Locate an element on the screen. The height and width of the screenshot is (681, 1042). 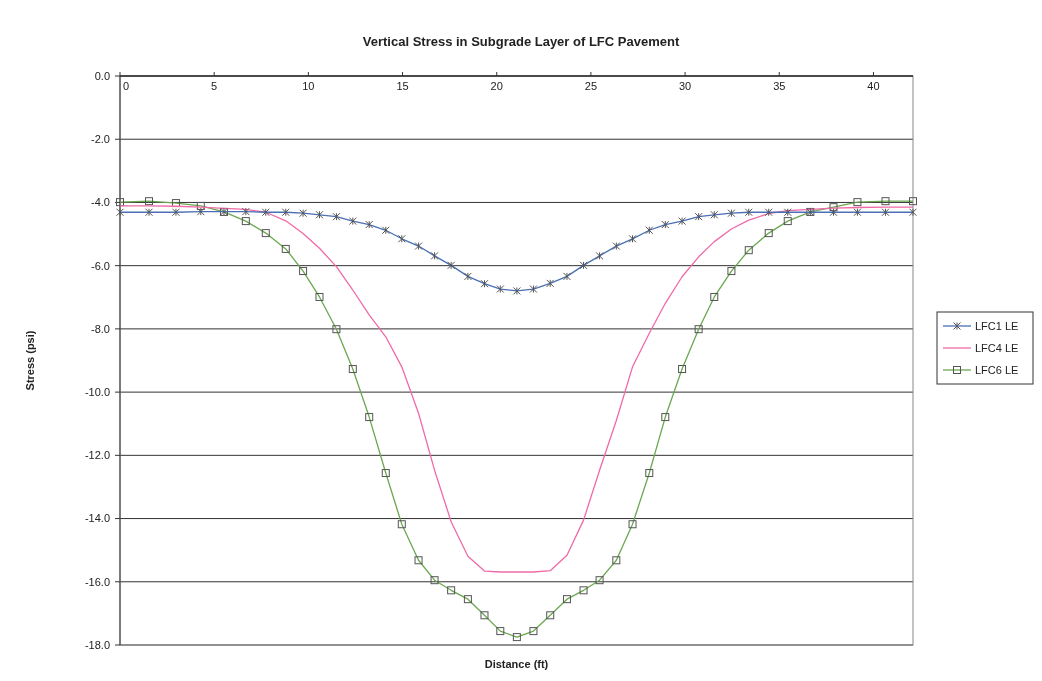
y-tick-label: -16.0 is located at coordinates (97, 581).